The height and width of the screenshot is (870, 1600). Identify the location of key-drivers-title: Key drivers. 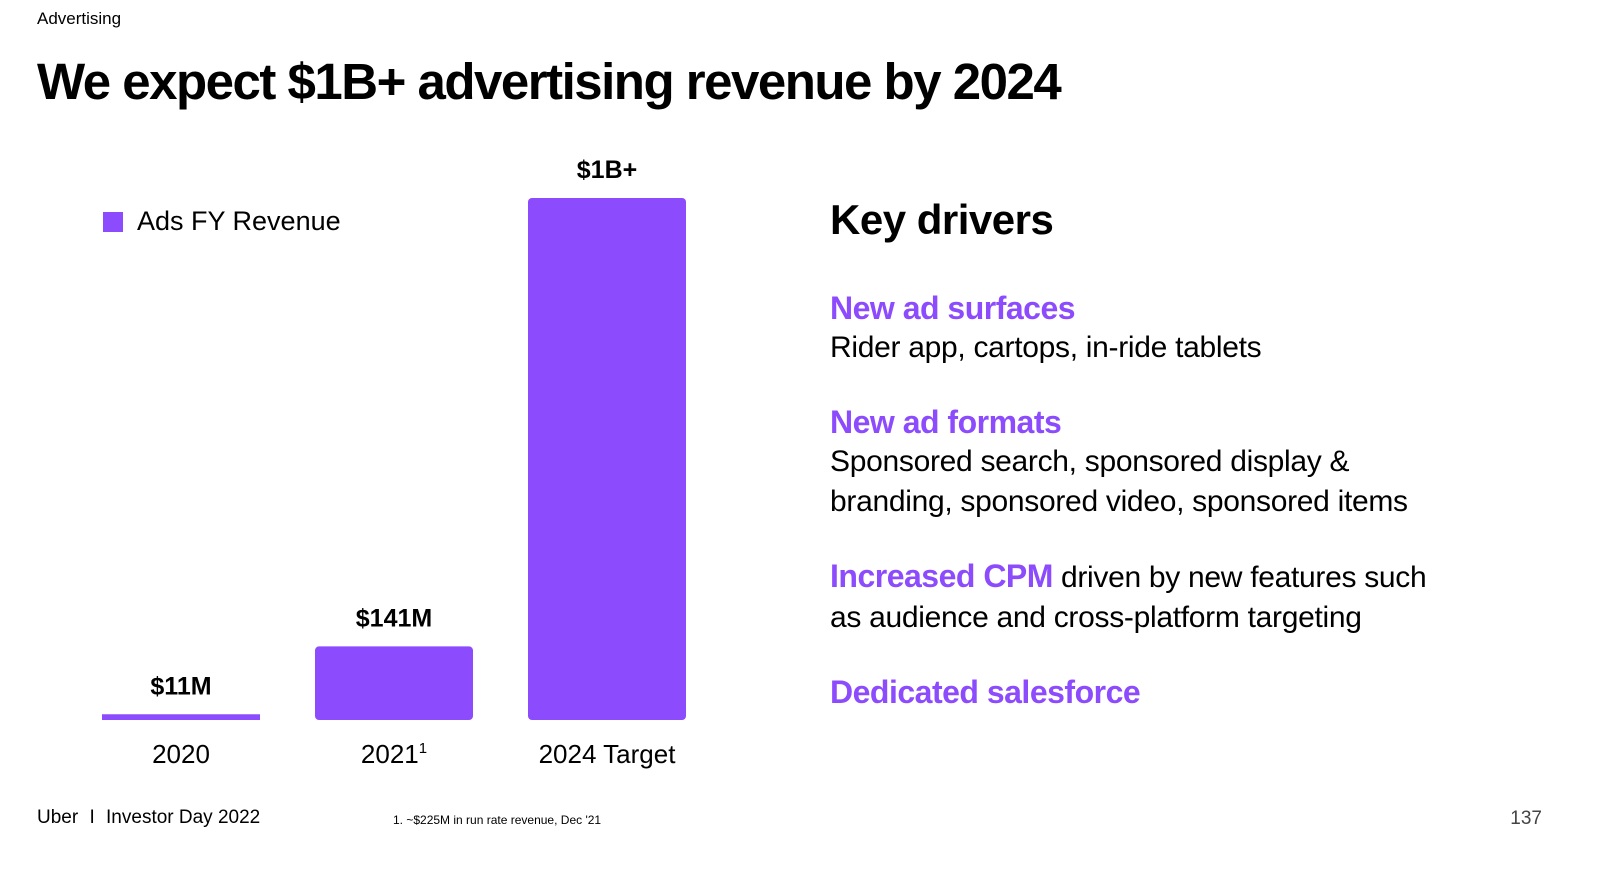
(942, 219).